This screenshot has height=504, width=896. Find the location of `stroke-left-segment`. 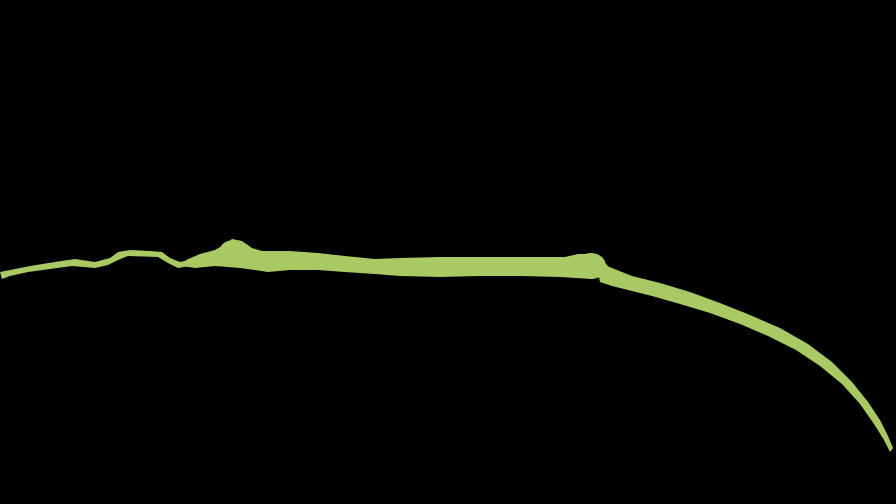

stroke-left-segment is located at coordinates (95, 264).